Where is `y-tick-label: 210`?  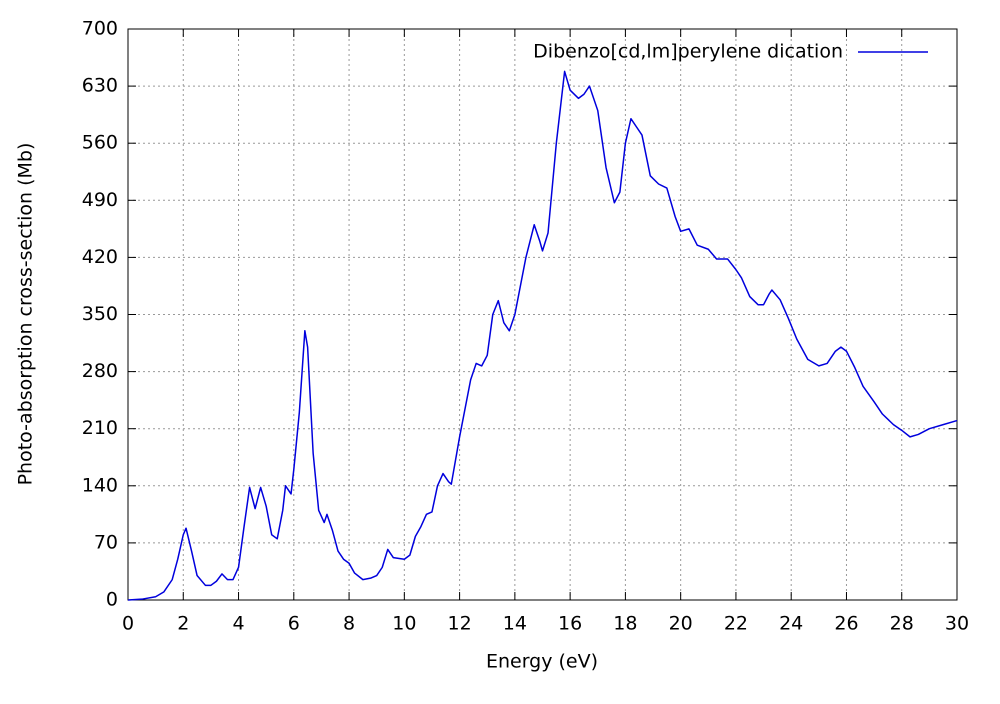
y-tick-label: 210 is located at coordinates (100, 428).